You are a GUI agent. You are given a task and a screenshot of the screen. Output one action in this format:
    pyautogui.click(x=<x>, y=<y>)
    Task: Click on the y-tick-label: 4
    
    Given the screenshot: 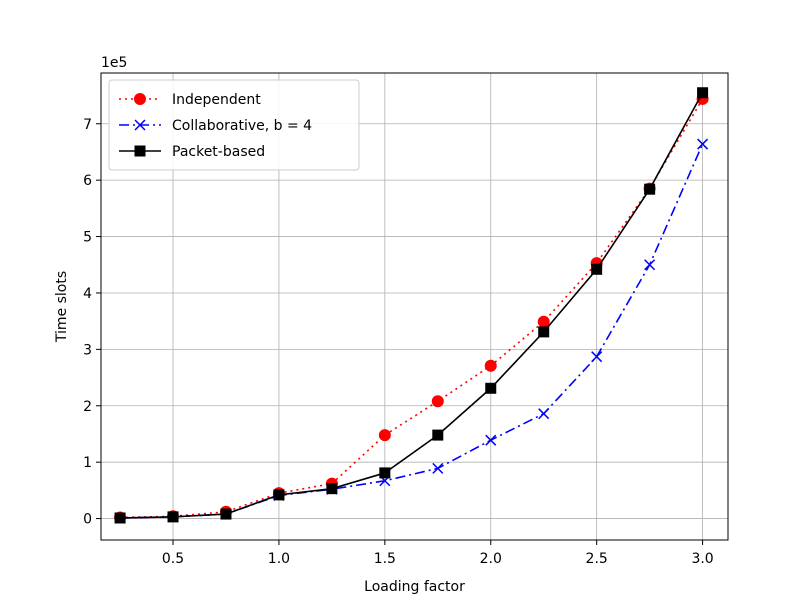 What is the action you would take?
    pyautogui.click(x=87, y=294)
    